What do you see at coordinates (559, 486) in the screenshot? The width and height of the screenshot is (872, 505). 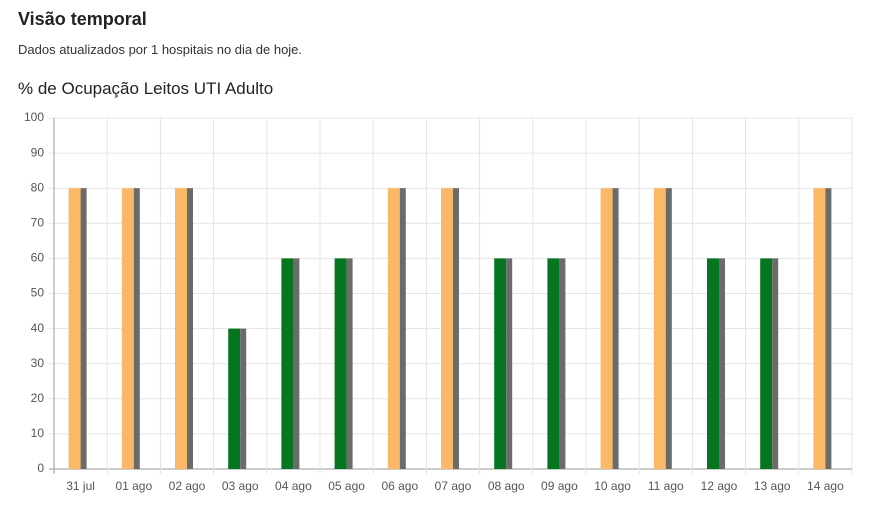 I see `x-tick-label: 09 ago` at bounding box center [559, 486].